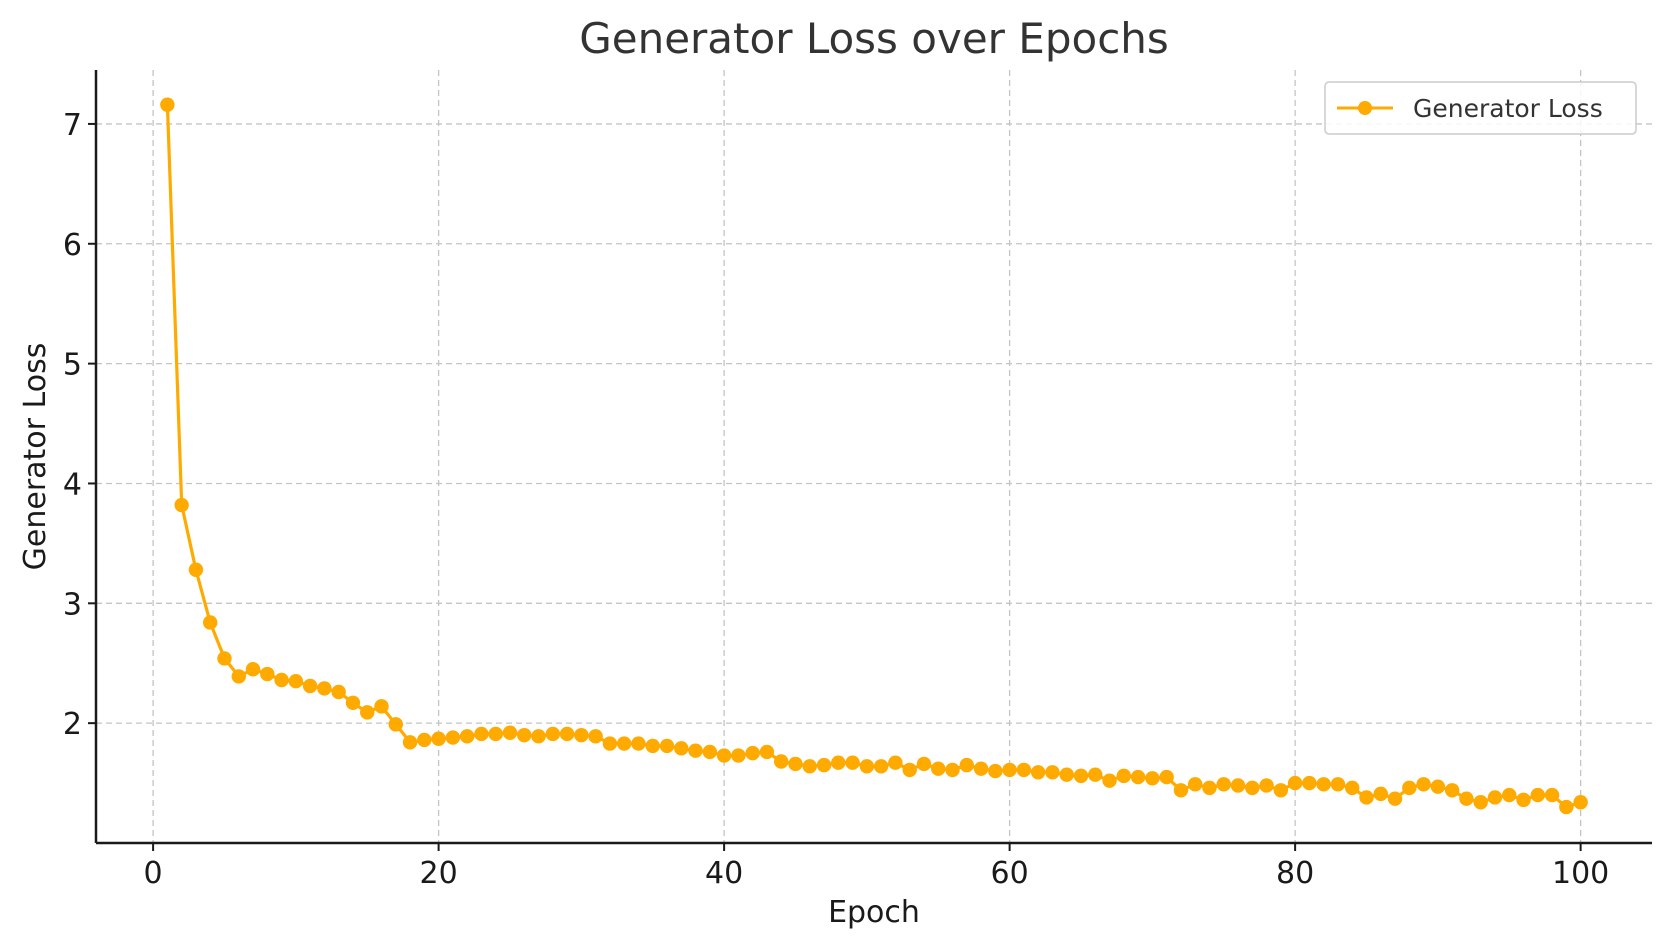 The image size is (1665, 947). Describe the element at coordinates (72, 724) in the screenshot. I see `y-tick-label: 2` at that location.